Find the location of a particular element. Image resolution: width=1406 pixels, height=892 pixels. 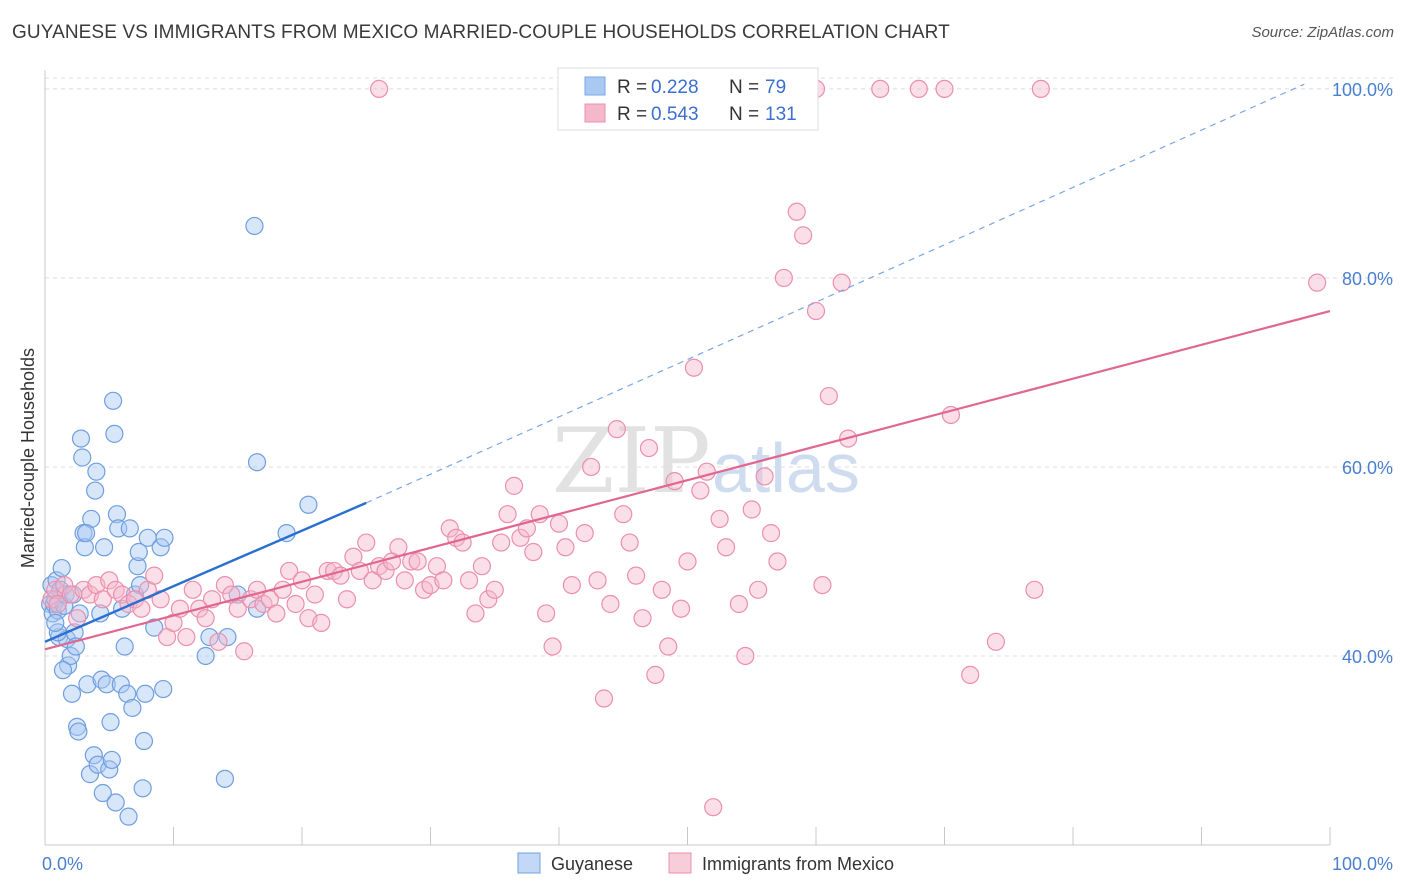

legend-n-value: 79 is located at coordinates (775, 87).